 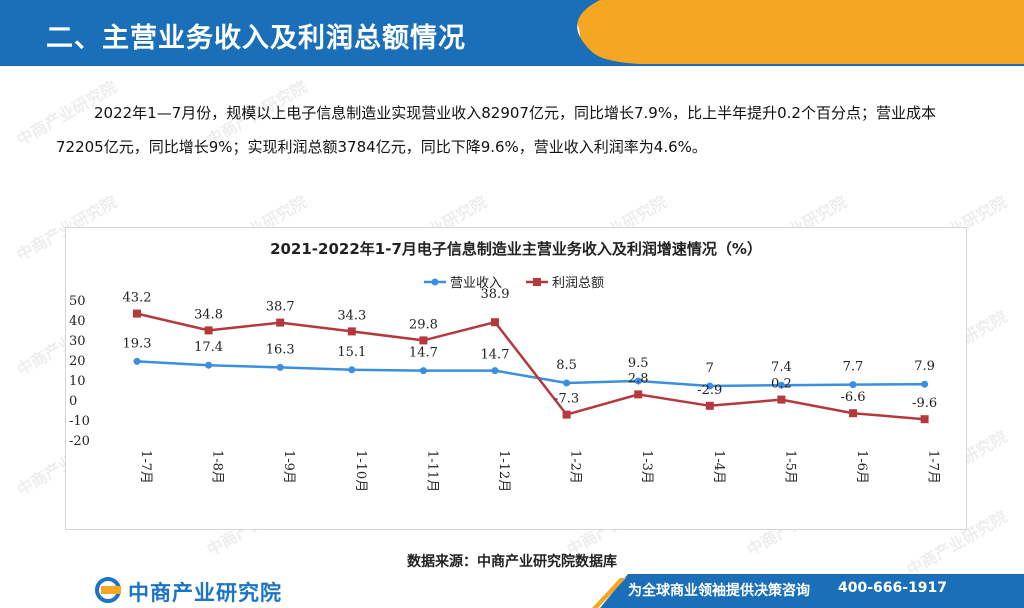 What do you see at coordinates (861, 467) in the screenshot?
I see `x-tick-label: 1-6月` at bounding box center [861, 467].